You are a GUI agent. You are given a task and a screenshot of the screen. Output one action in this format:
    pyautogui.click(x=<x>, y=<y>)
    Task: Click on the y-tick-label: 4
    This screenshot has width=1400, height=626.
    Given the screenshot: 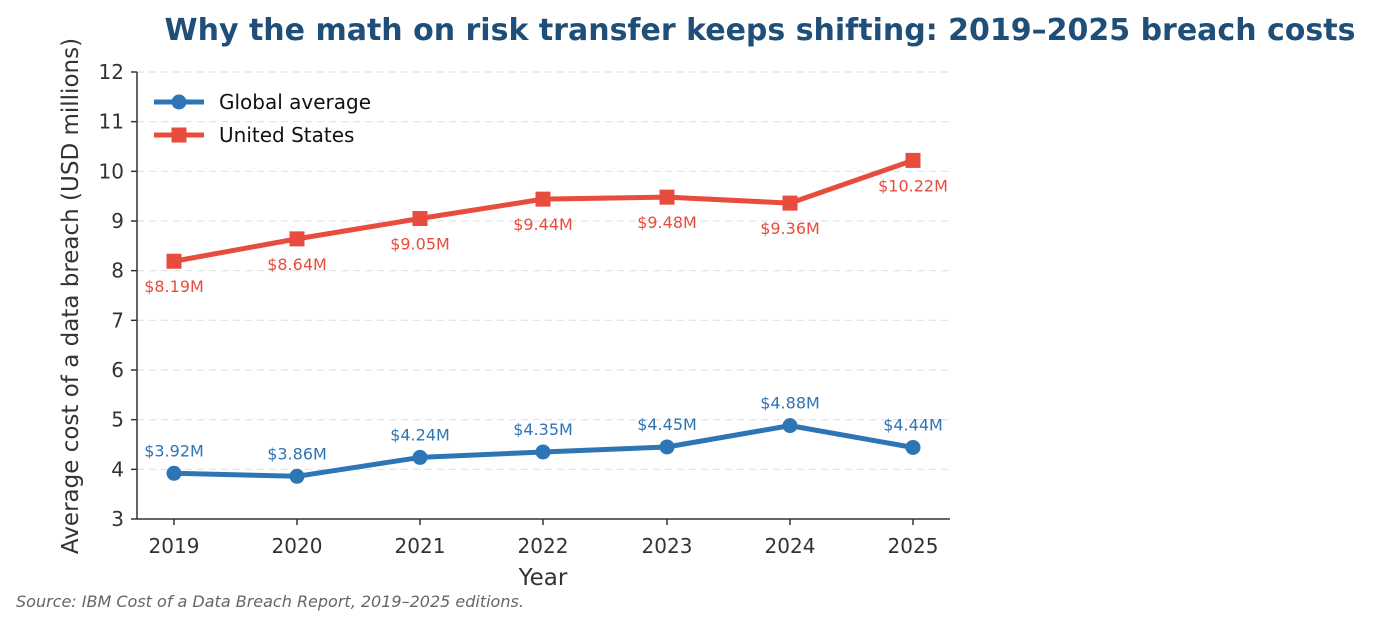 What is the action you would take?
    pyautogui.click(x=117, y=469)
    